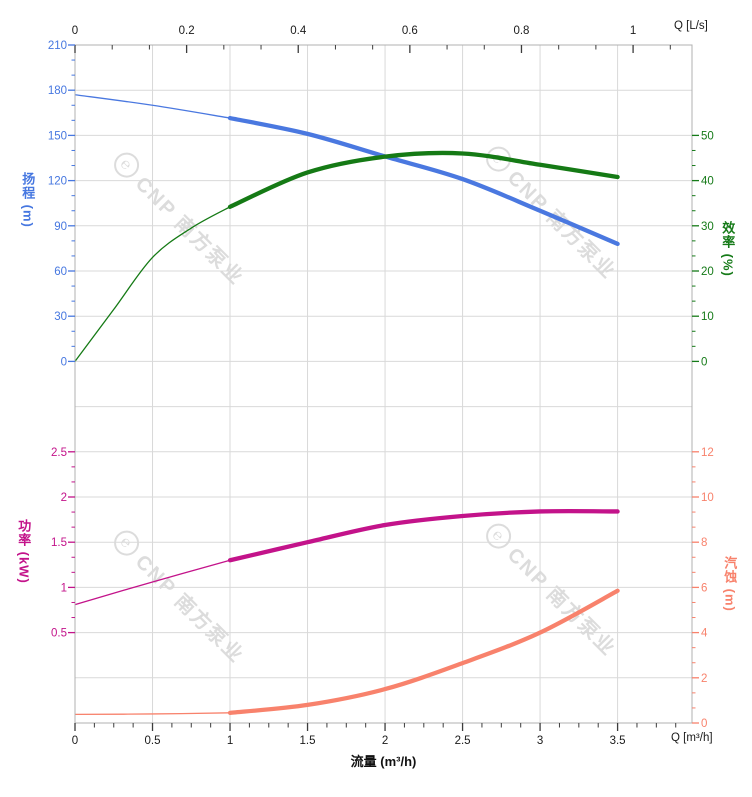 The image size is (752, 797). Describe the element at coordinates (57, 136) in the screenshot. I see `svg-text: 150` at that location.